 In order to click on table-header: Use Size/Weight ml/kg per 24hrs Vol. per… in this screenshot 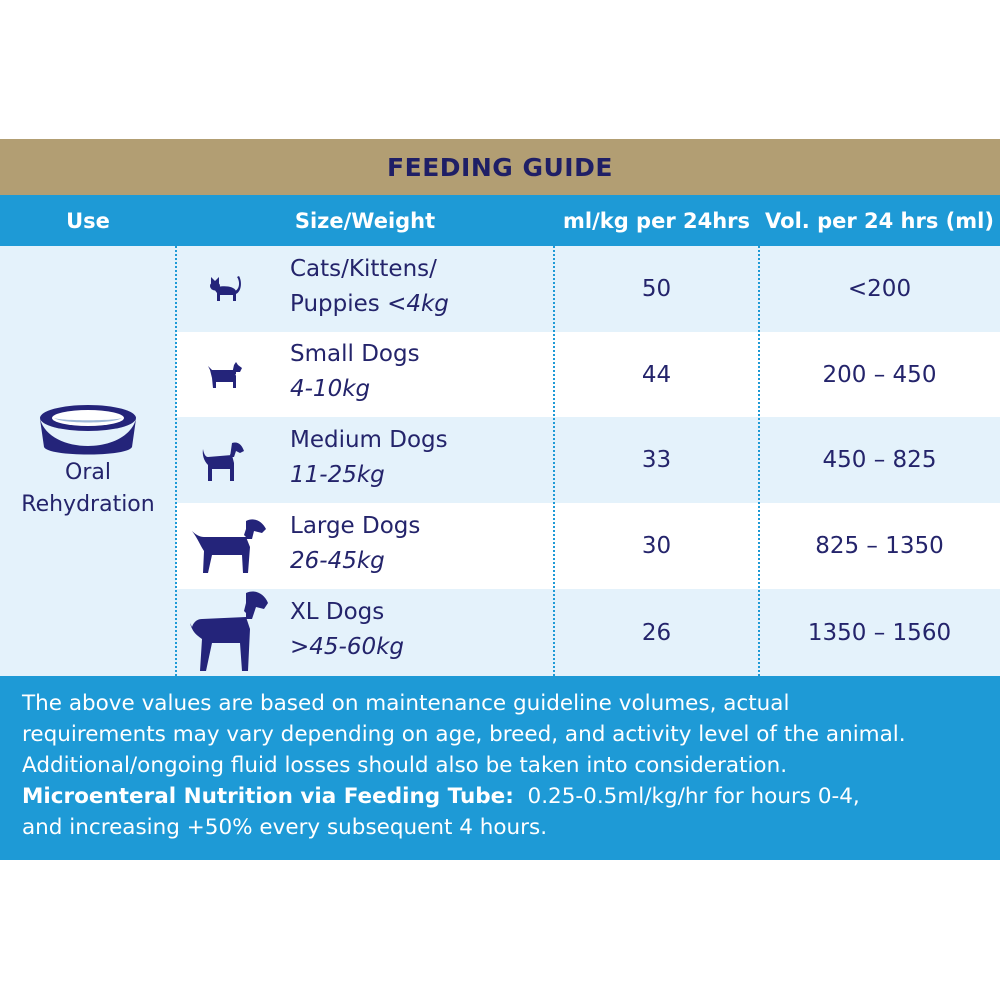, I will do `click(500, 220)`.